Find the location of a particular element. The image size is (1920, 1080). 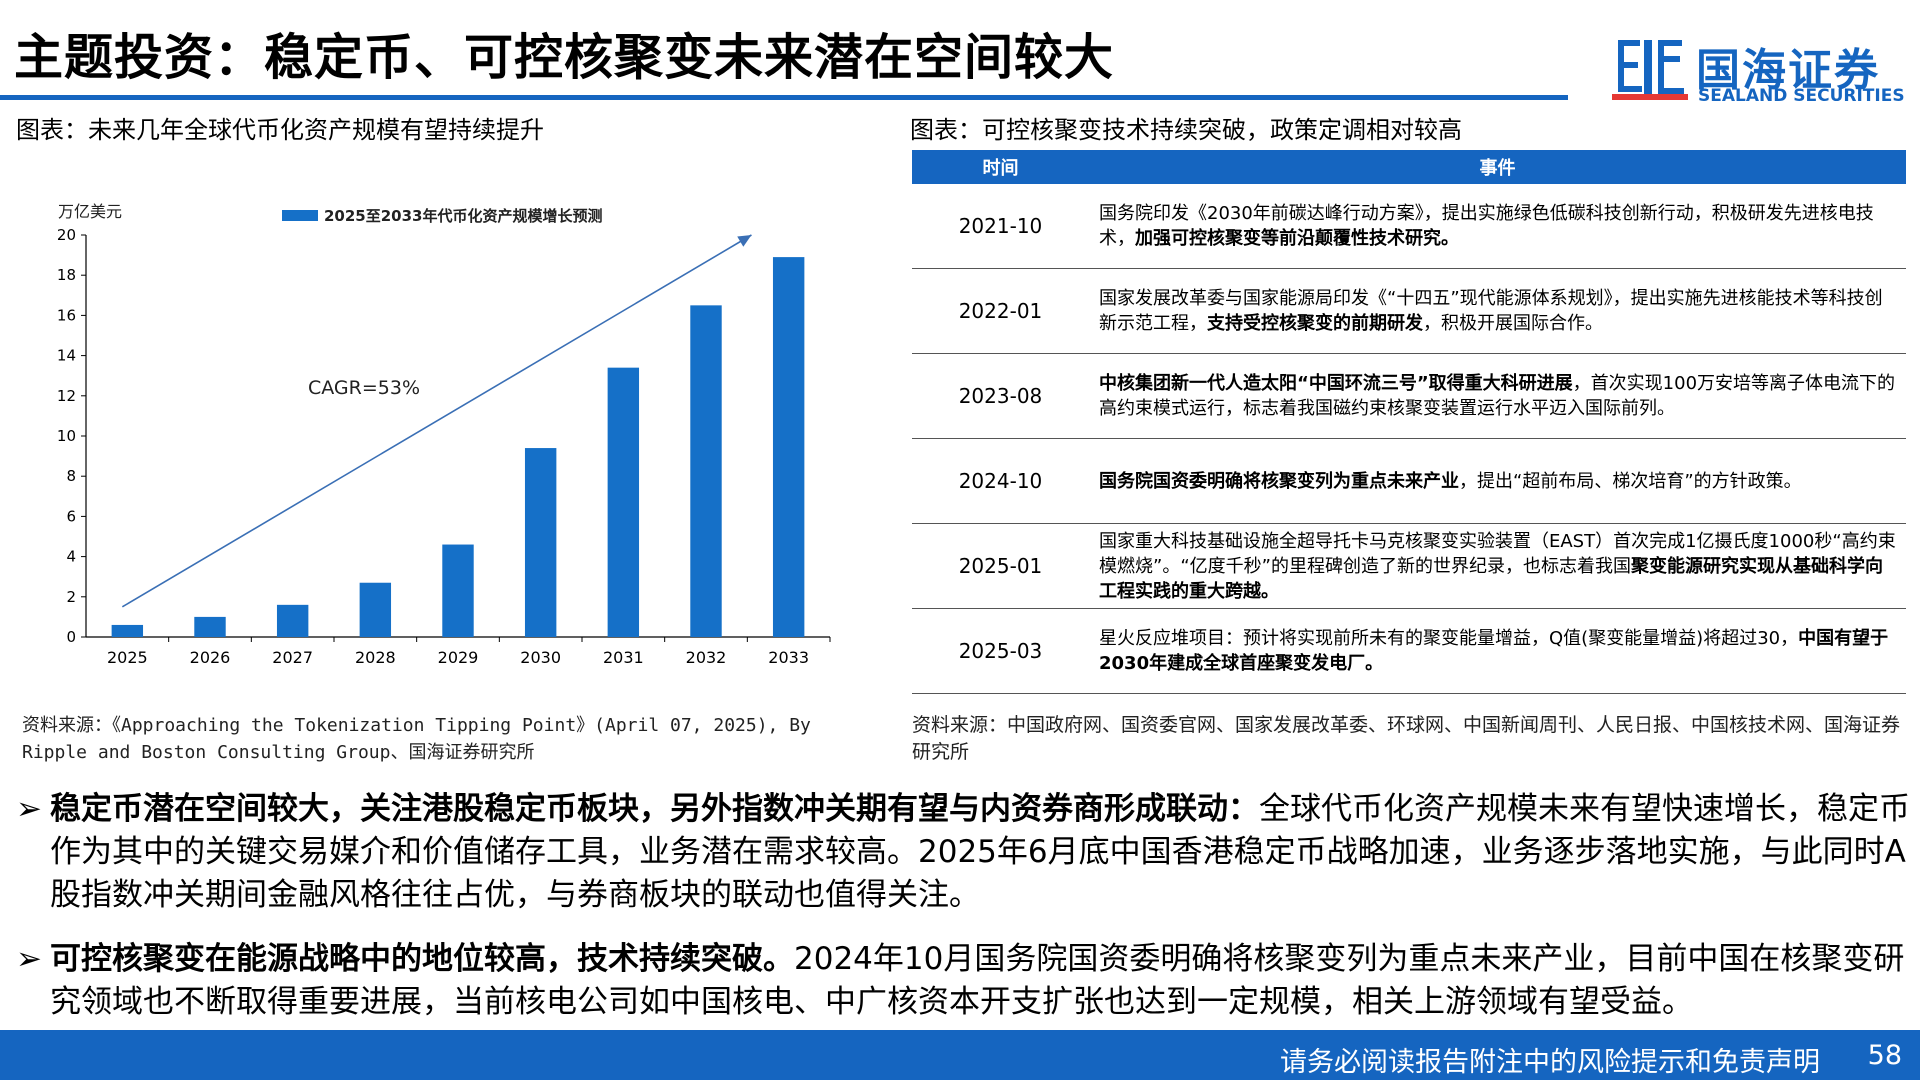

company-logo: 国海证券 SEALAND SECURITIES is located at coordinates (1762, 68).